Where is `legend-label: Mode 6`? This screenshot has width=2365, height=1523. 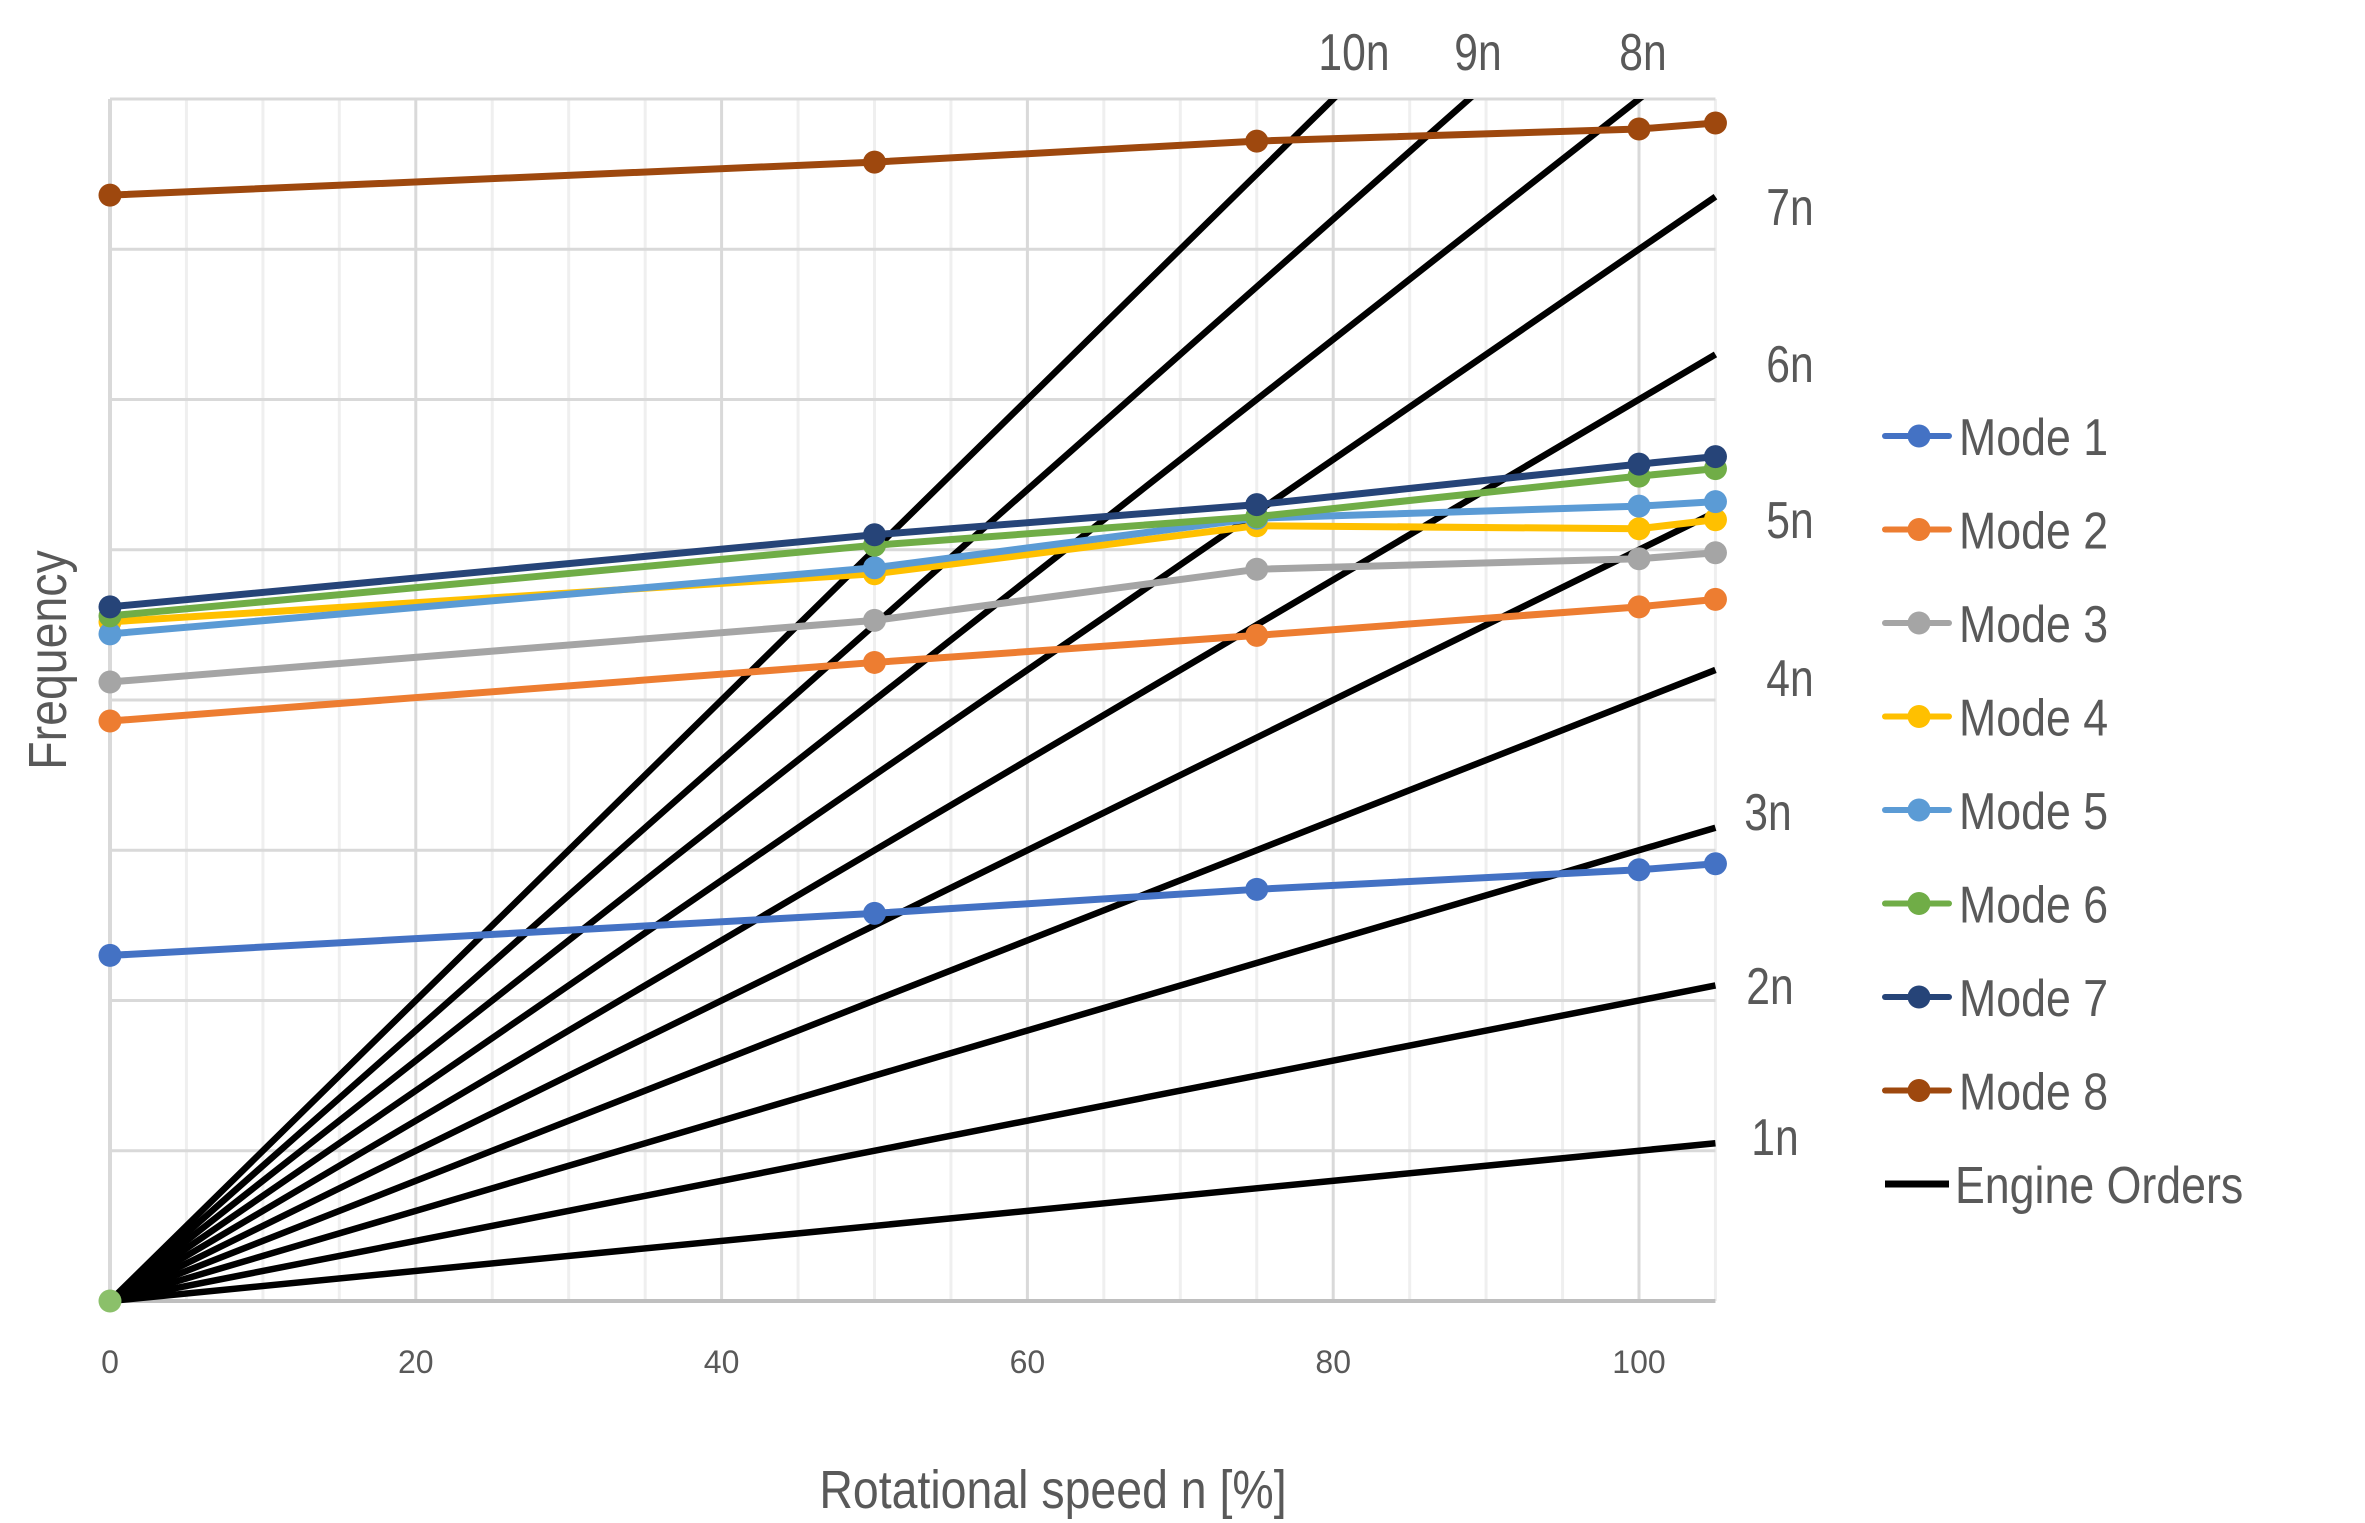
legend-label: Mode 6 is located at coordinates (2033, 905).